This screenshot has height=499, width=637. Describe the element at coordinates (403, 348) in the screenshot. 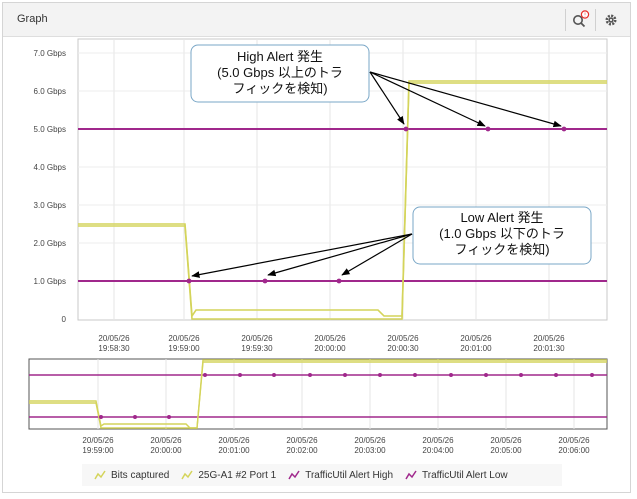

I see `x-tick-time: 20:00:30` at that location.